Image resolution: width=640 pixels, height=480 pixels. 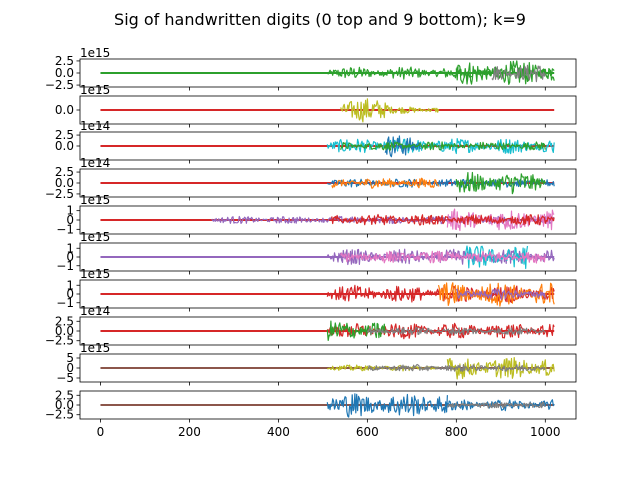 I want to click on subplot-0: 2.50.0−2.5 1e15, so click(x=311, y=69).